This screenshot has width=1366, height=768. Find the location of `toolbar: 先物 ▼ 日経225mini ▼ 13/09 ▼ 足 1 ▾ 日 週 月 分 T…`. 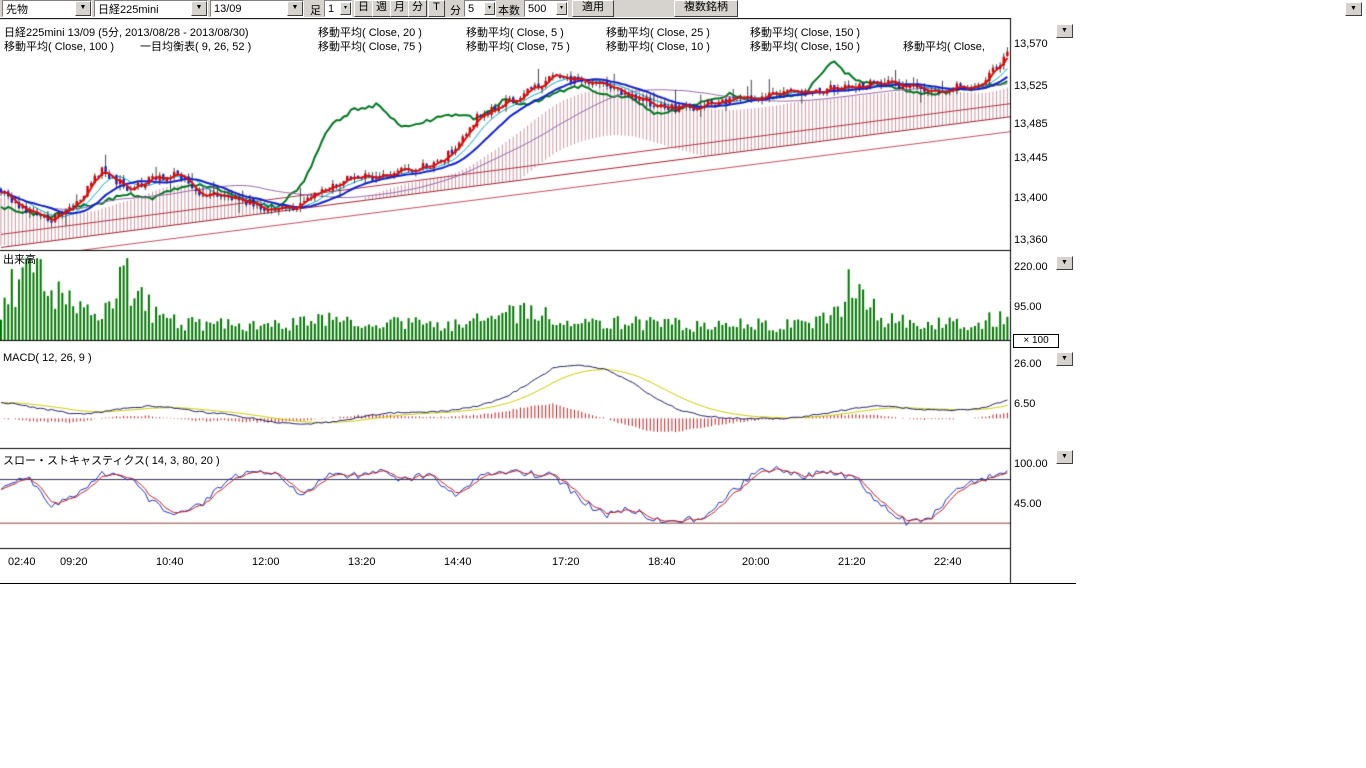

toolbar: 先物 ▼ 日経225mini ▼ 13/09 ▼ 足 1 ▾ 日 週 月 分 T… is located at coordinates (369, 8).